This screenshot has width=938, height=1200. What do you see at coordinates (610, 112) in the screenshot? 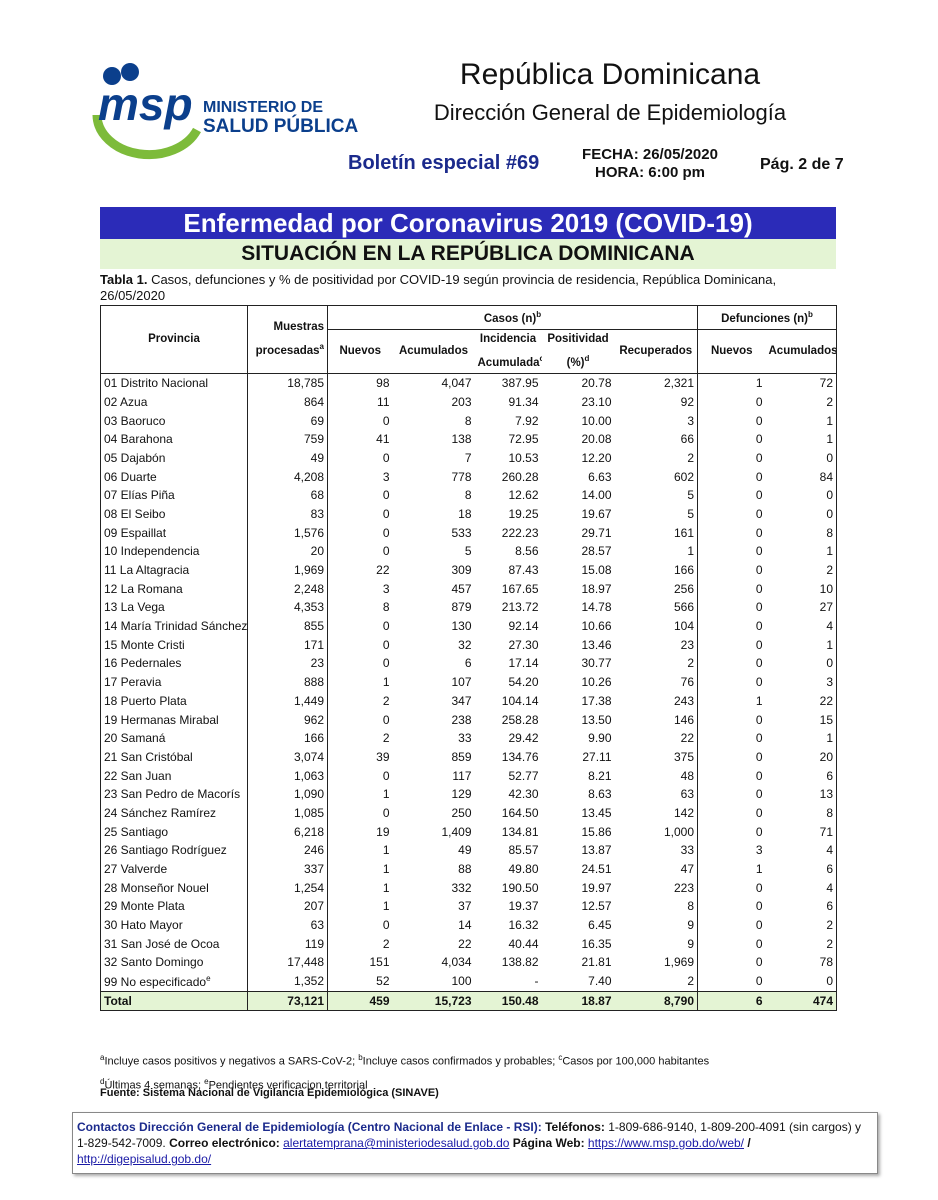
I see `directorate: Dirección General de Epidemiología` at bounding box center [610, 112].